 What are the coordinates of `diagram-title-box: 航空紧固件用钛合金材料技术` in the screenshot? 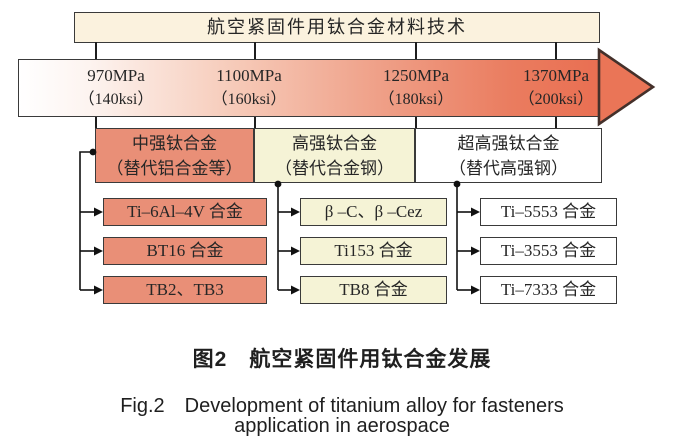 It's located at (337, 27).